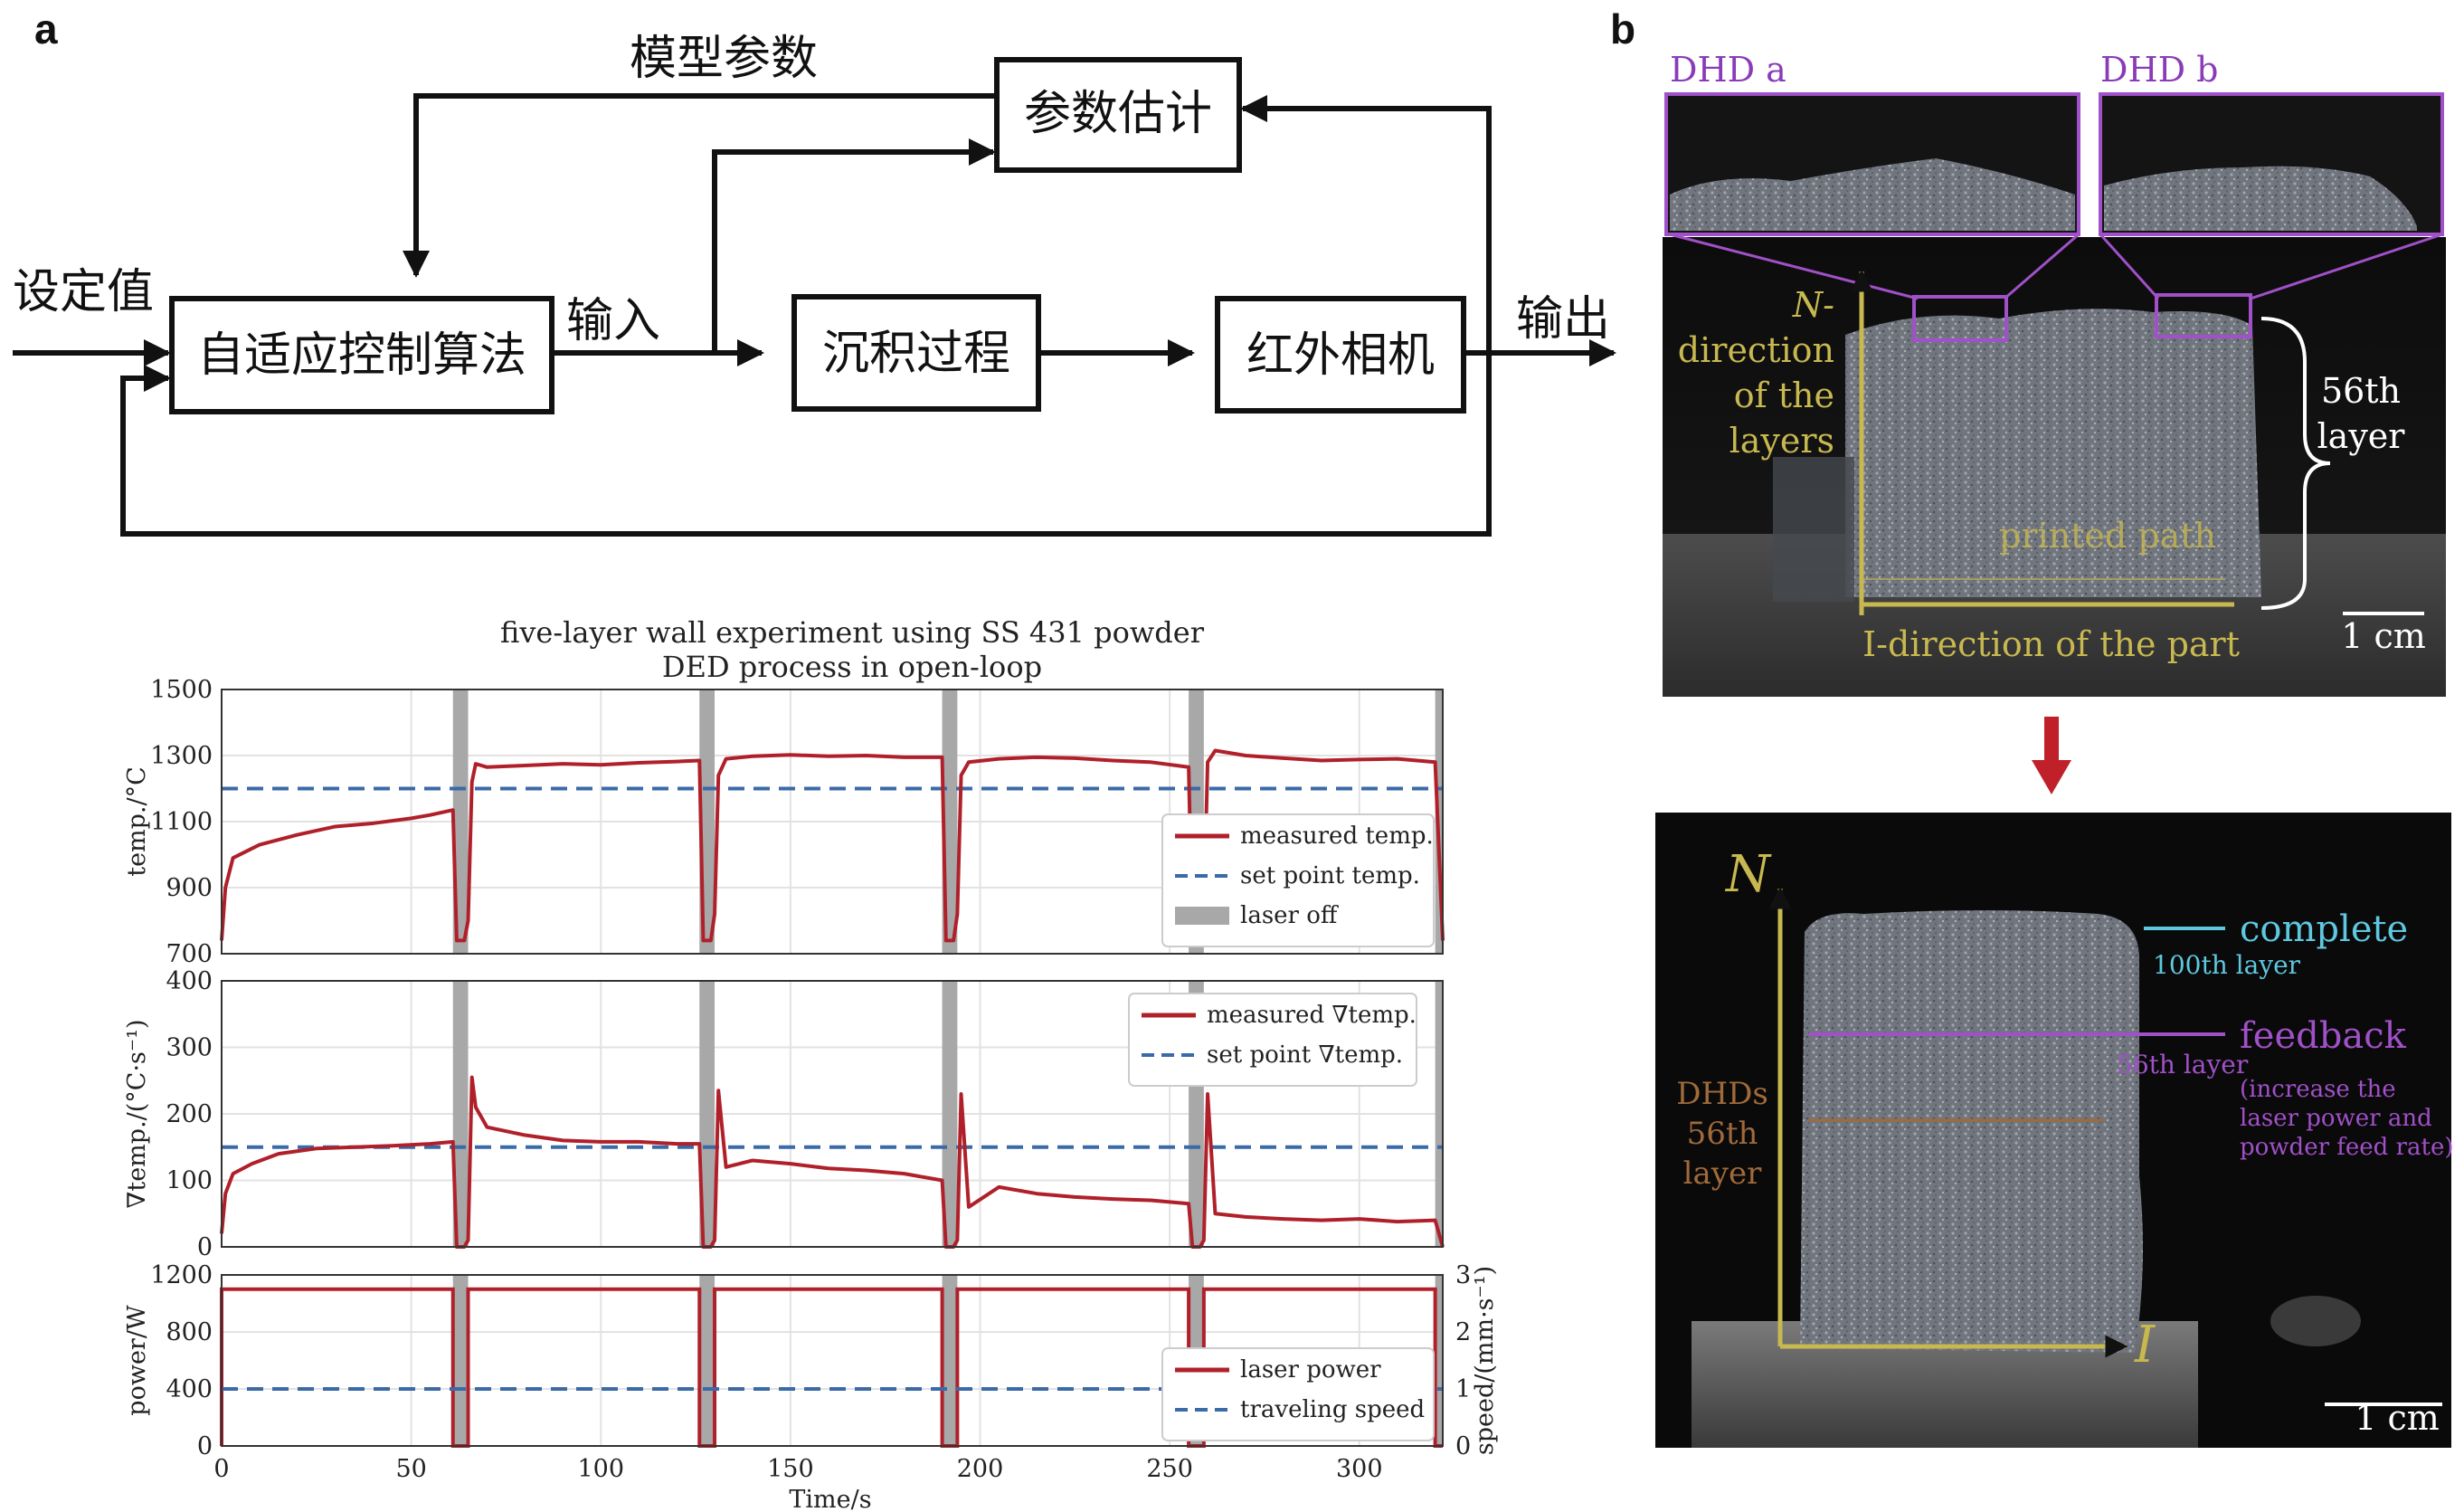 The width and height of the screenshot is (2464, 1512). Describe the element at coordinates (2316, 1321) in the screenshot. I see `bottom-photo-nozzle` at that location.